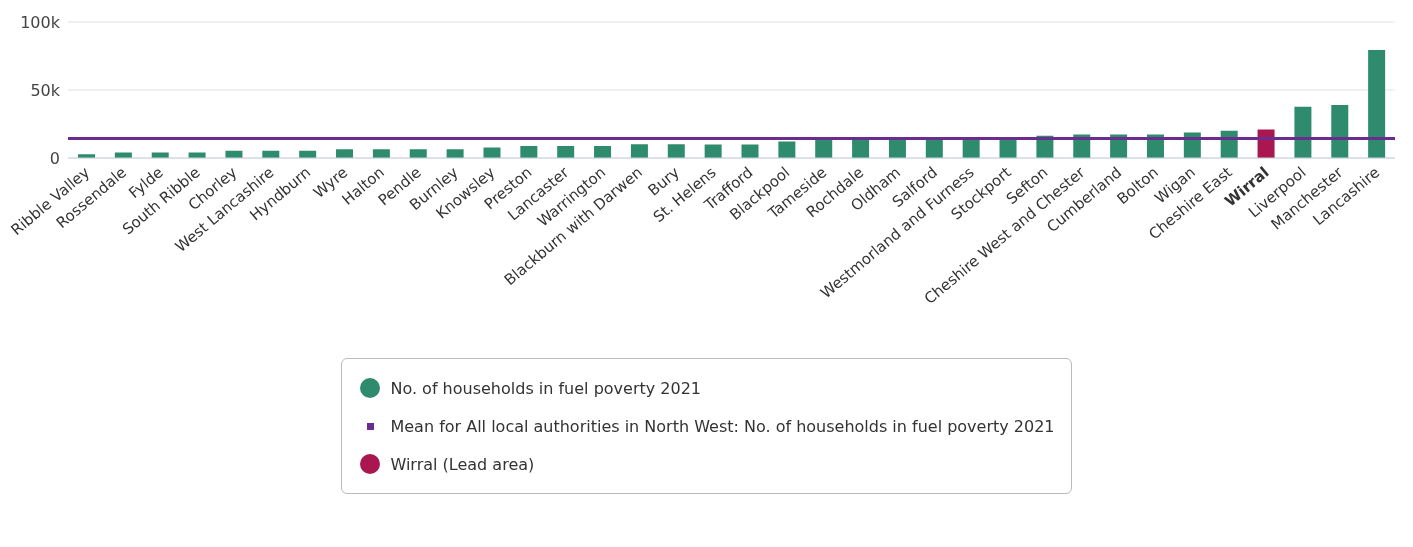 This screenshot has width=1413, height=547. Describe the element at coordinates (40, 22) in the screenshot. I see `y-tick-label: 100k` at that location.